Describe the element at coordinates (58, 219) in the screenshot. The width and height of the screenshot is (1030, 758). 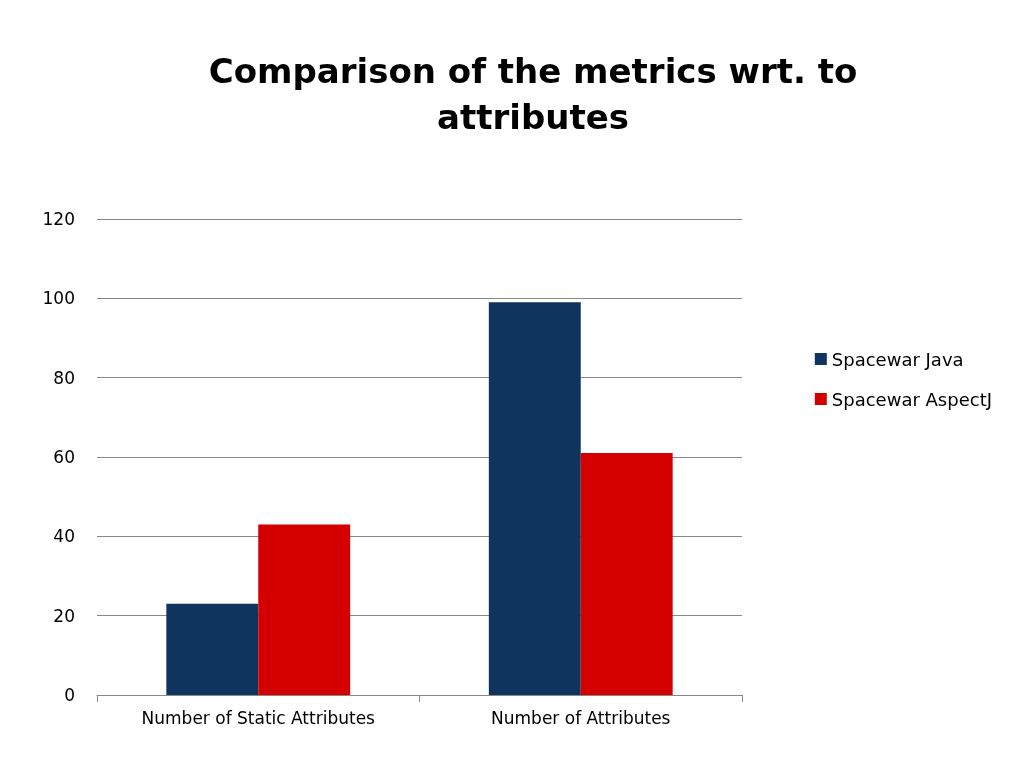
I see `y-tick-label: 120` at that location.